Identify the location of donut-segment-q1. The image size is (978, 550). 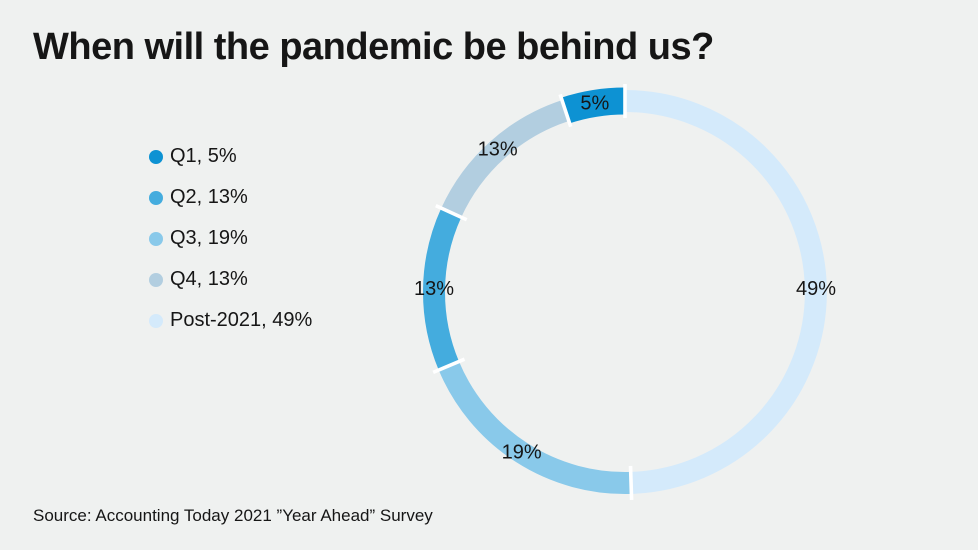
(593, 105).